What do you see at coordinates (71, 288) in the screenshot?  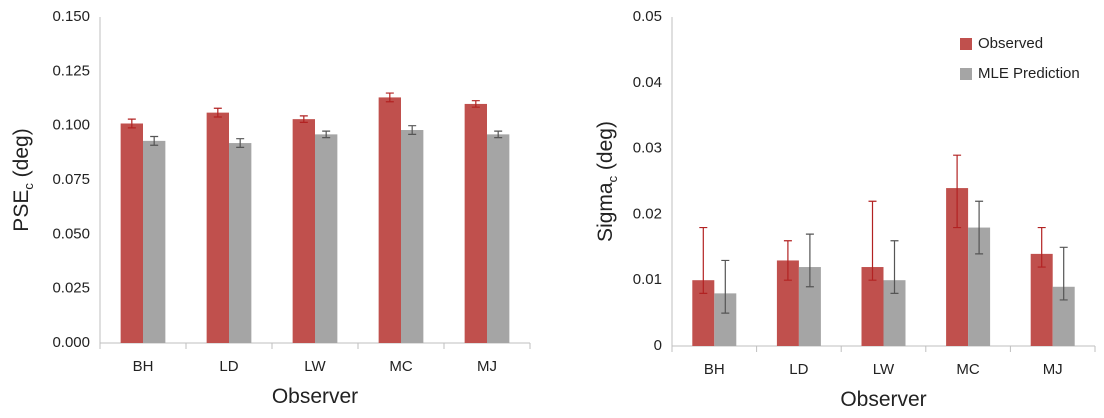 I see `y-tick-label: 0.025` at bounding box center [71, 288].